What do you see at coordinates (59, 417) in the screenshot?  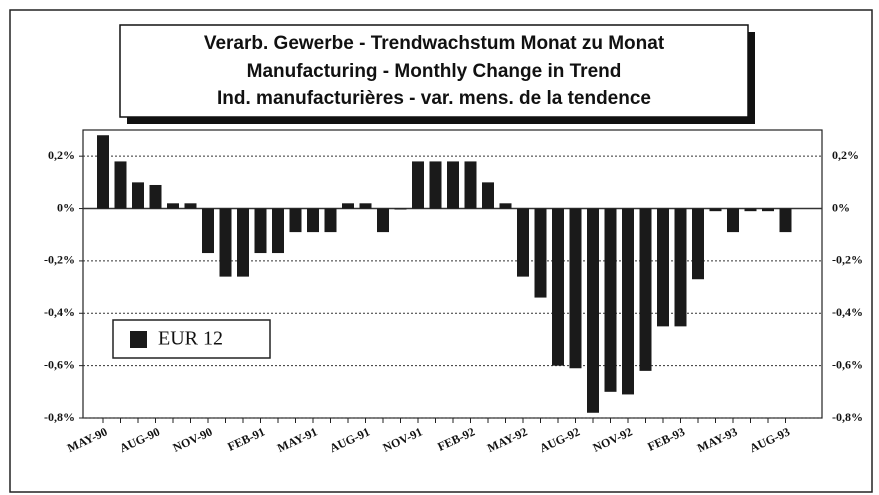 I see `y-tick-label: -0,8%` at bounding box center [59, 417].